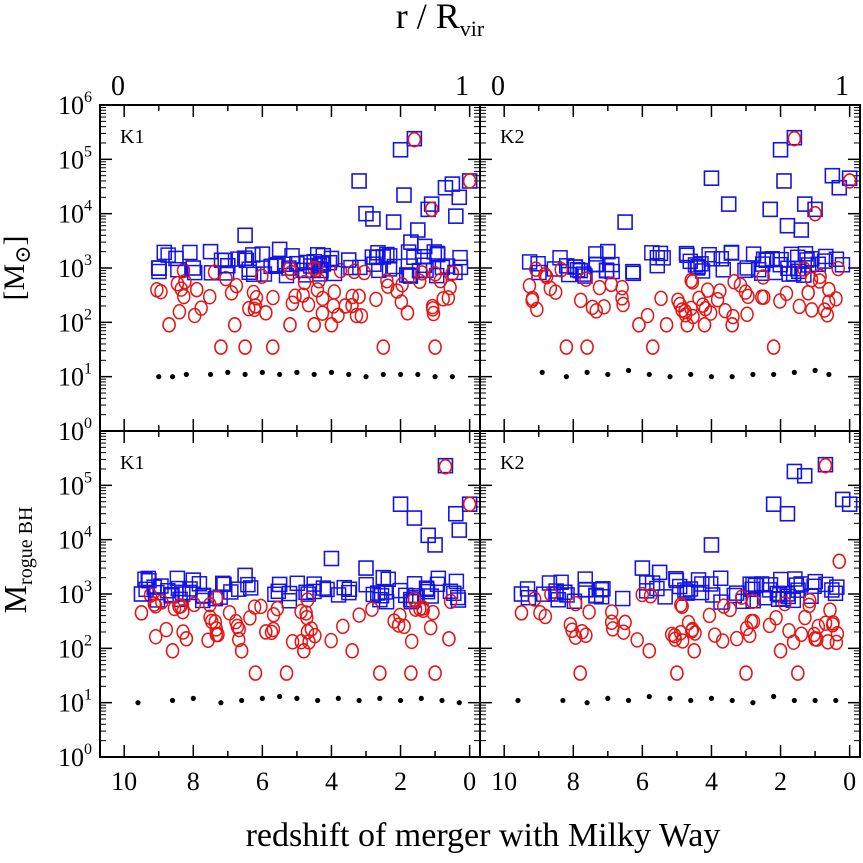  Describe the element at coordinates (472, 28) in the screenshot. I see `top-axis-label-sub: vir` at that location.